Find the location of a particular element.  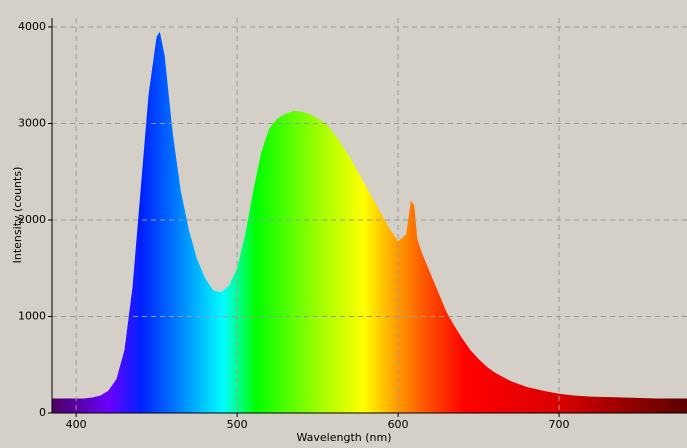

x-tick-label: 700 is located at coordinates (559, 424).